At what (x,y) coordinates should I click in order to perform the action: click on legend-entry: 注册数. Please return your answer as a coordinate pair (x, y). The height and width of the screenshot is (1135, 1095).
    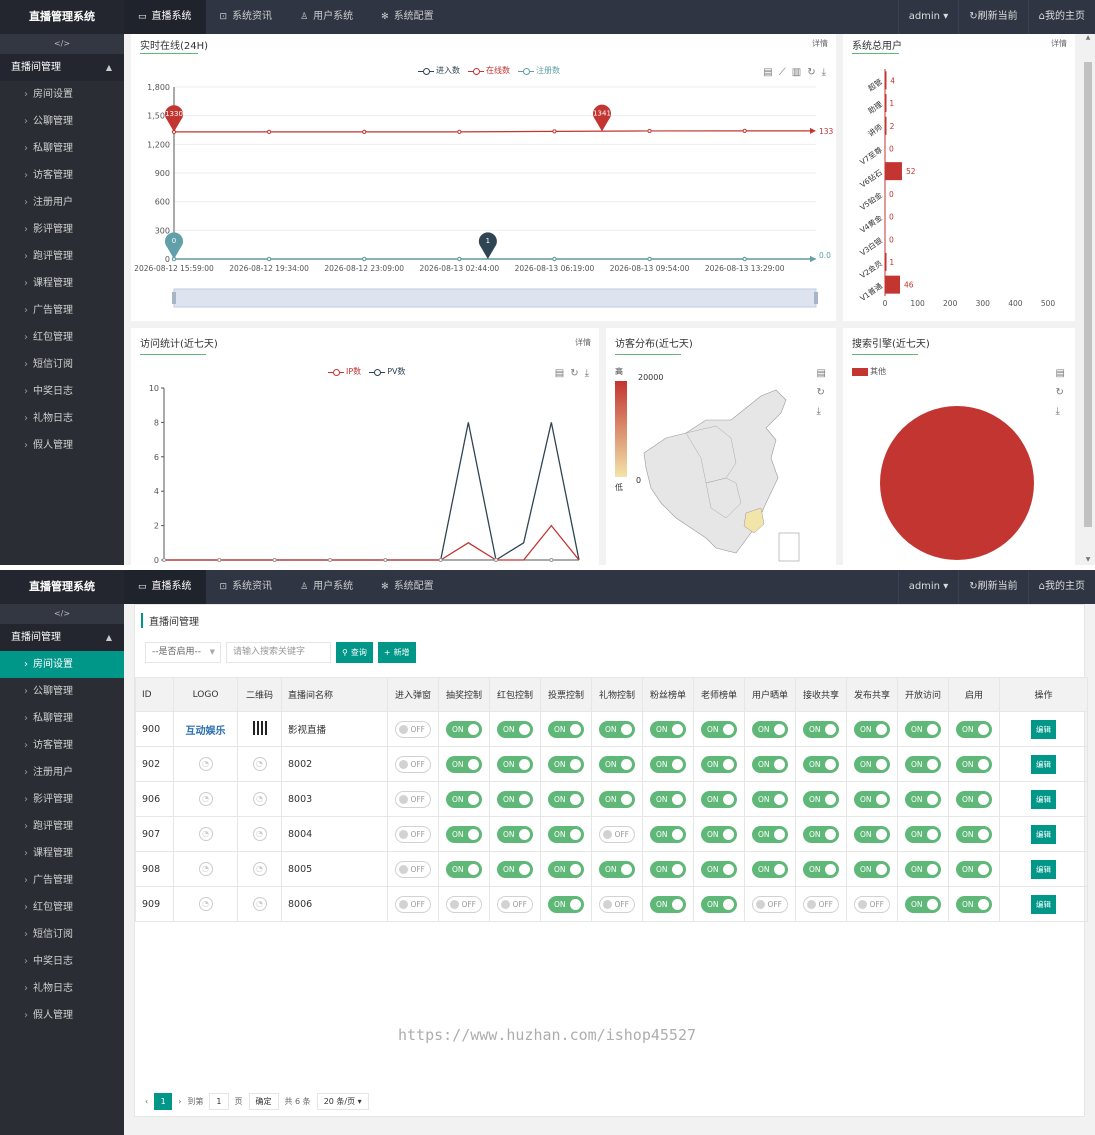
    Looking at the image, I should click on (539, 70).